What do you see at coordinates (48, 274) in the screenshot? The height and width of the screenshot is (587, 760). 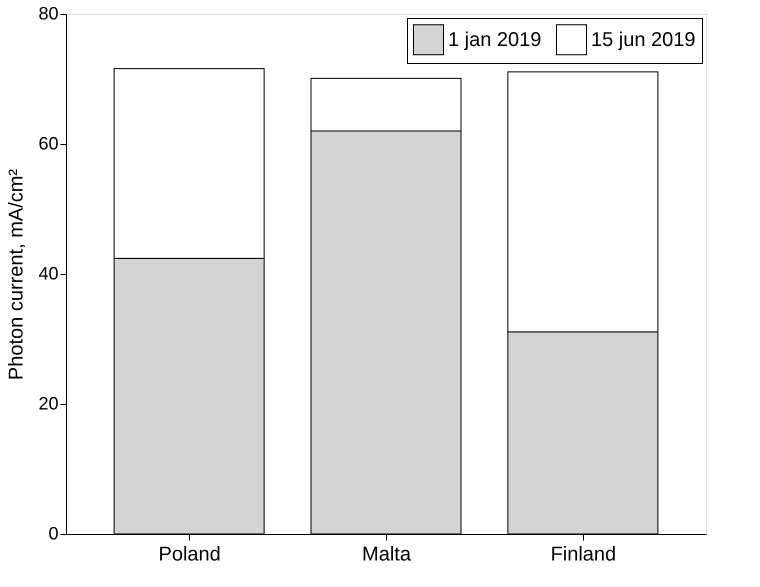 I see `y-tick-label: 40` at bounding box center [48, 274].